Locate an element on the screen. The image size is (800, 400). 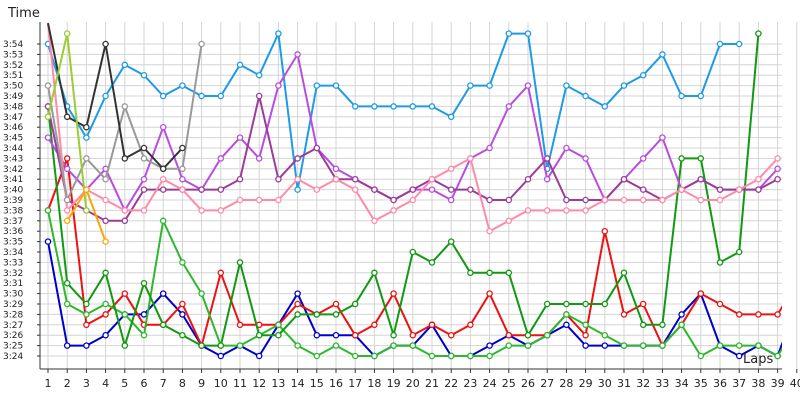
x-tick-label: 14 is located at coordinates (298, 383).